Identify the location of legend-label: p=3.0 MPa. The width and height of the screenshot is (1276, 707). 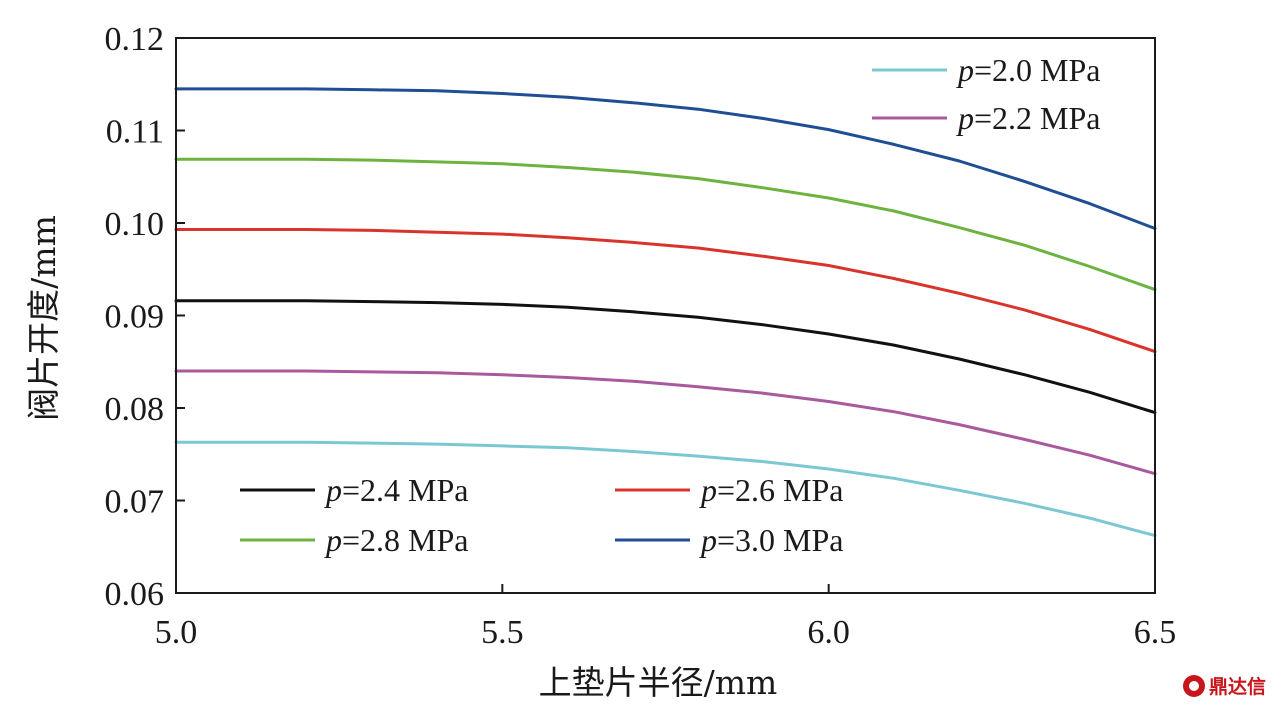
(771, 540).